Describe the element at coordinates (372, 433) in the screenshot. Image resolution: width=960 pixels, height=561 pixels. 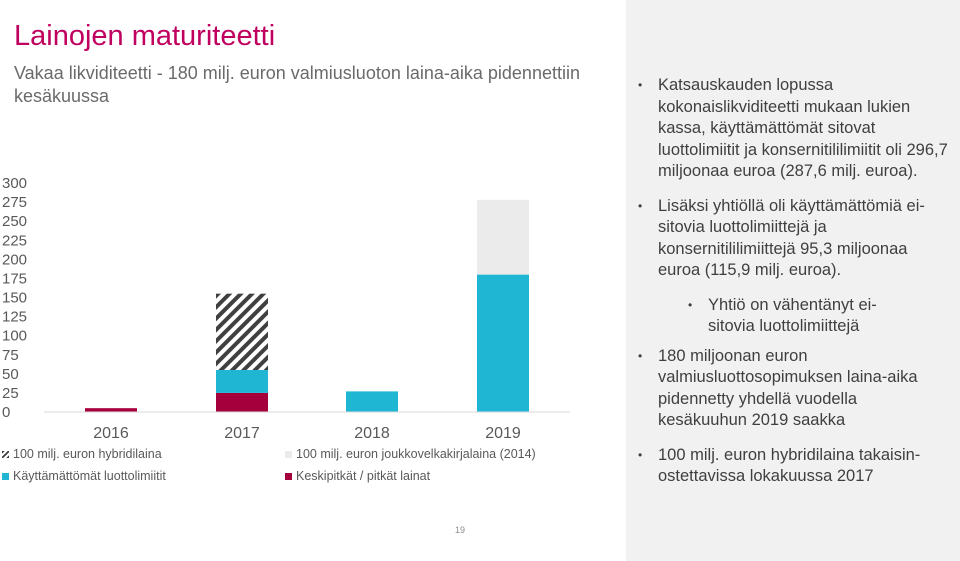
I see `x-tick-label: 2018` at that location.